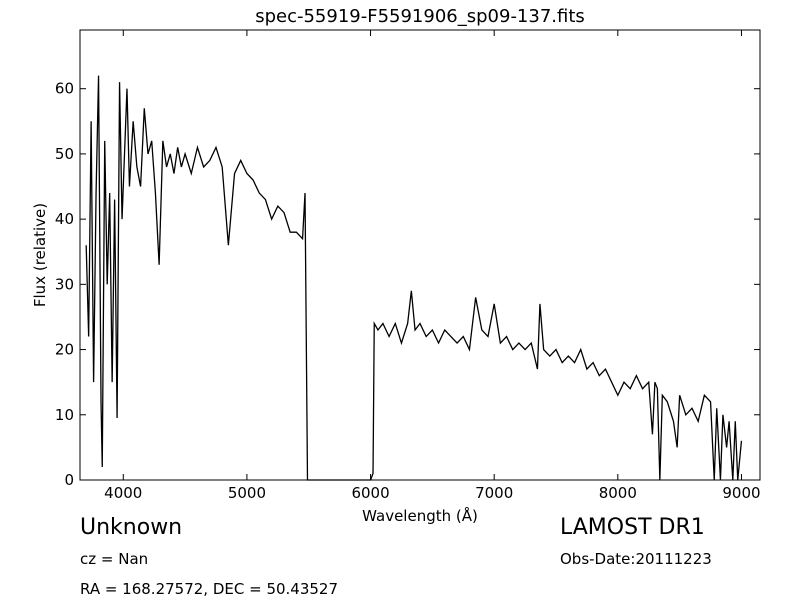  I want to click on x-tick-label: 7000, so click(494, 493).